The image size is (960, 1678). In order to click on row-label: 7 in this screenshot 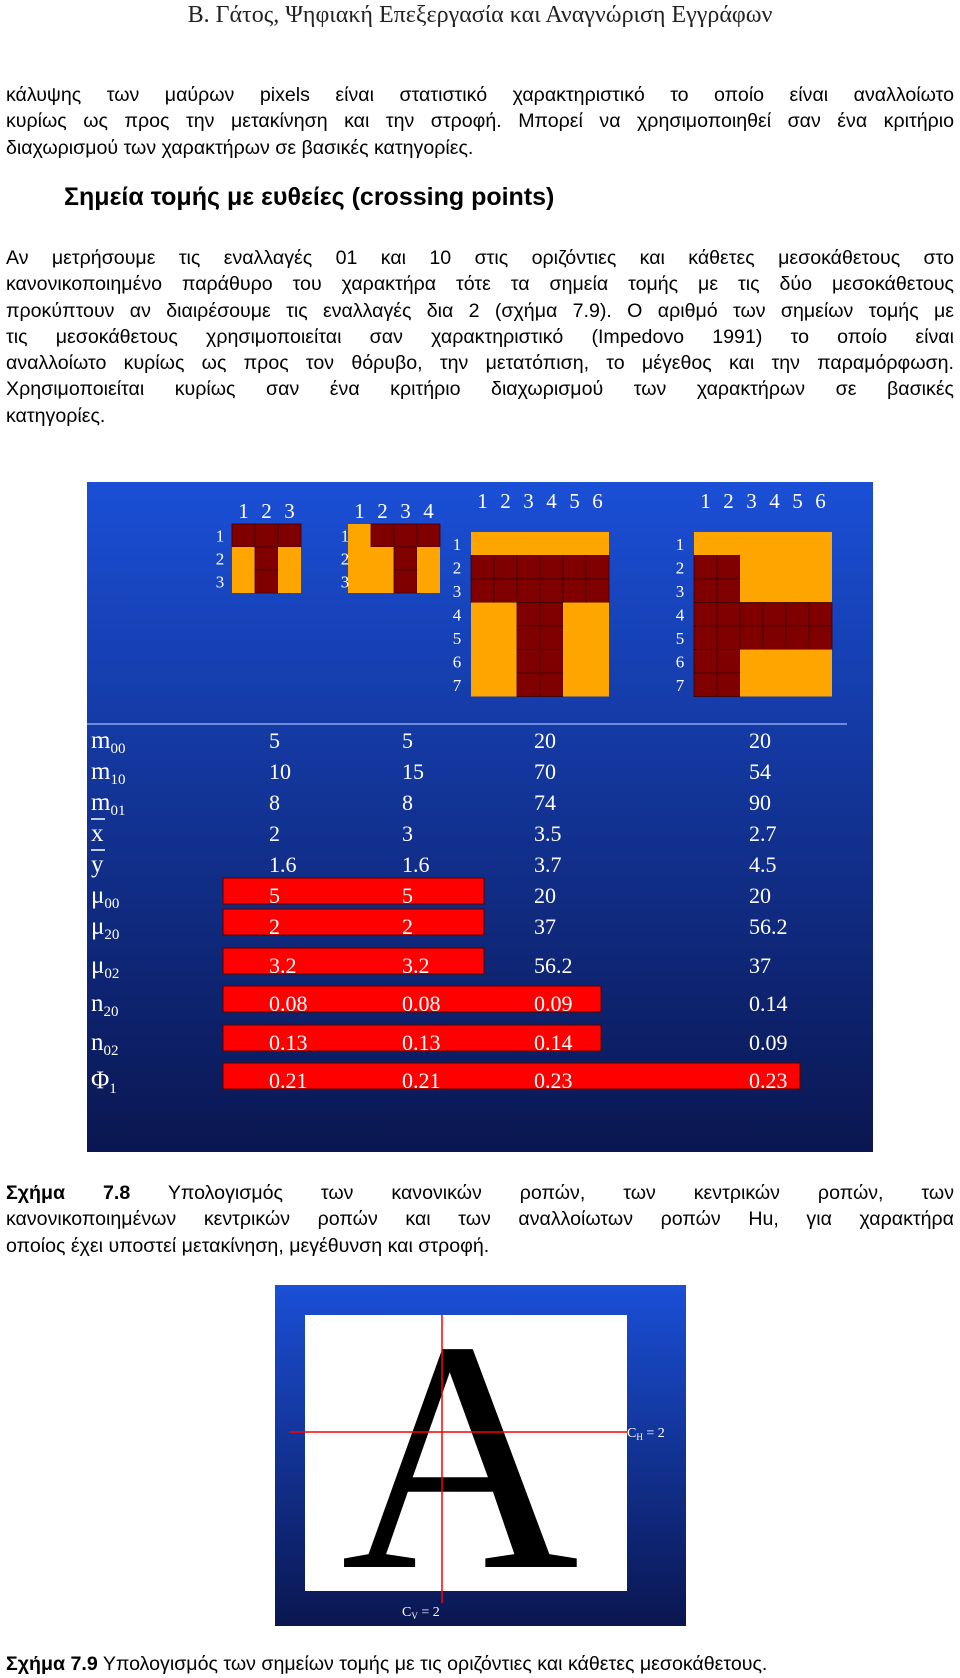, I will do `click(680, 685)`.